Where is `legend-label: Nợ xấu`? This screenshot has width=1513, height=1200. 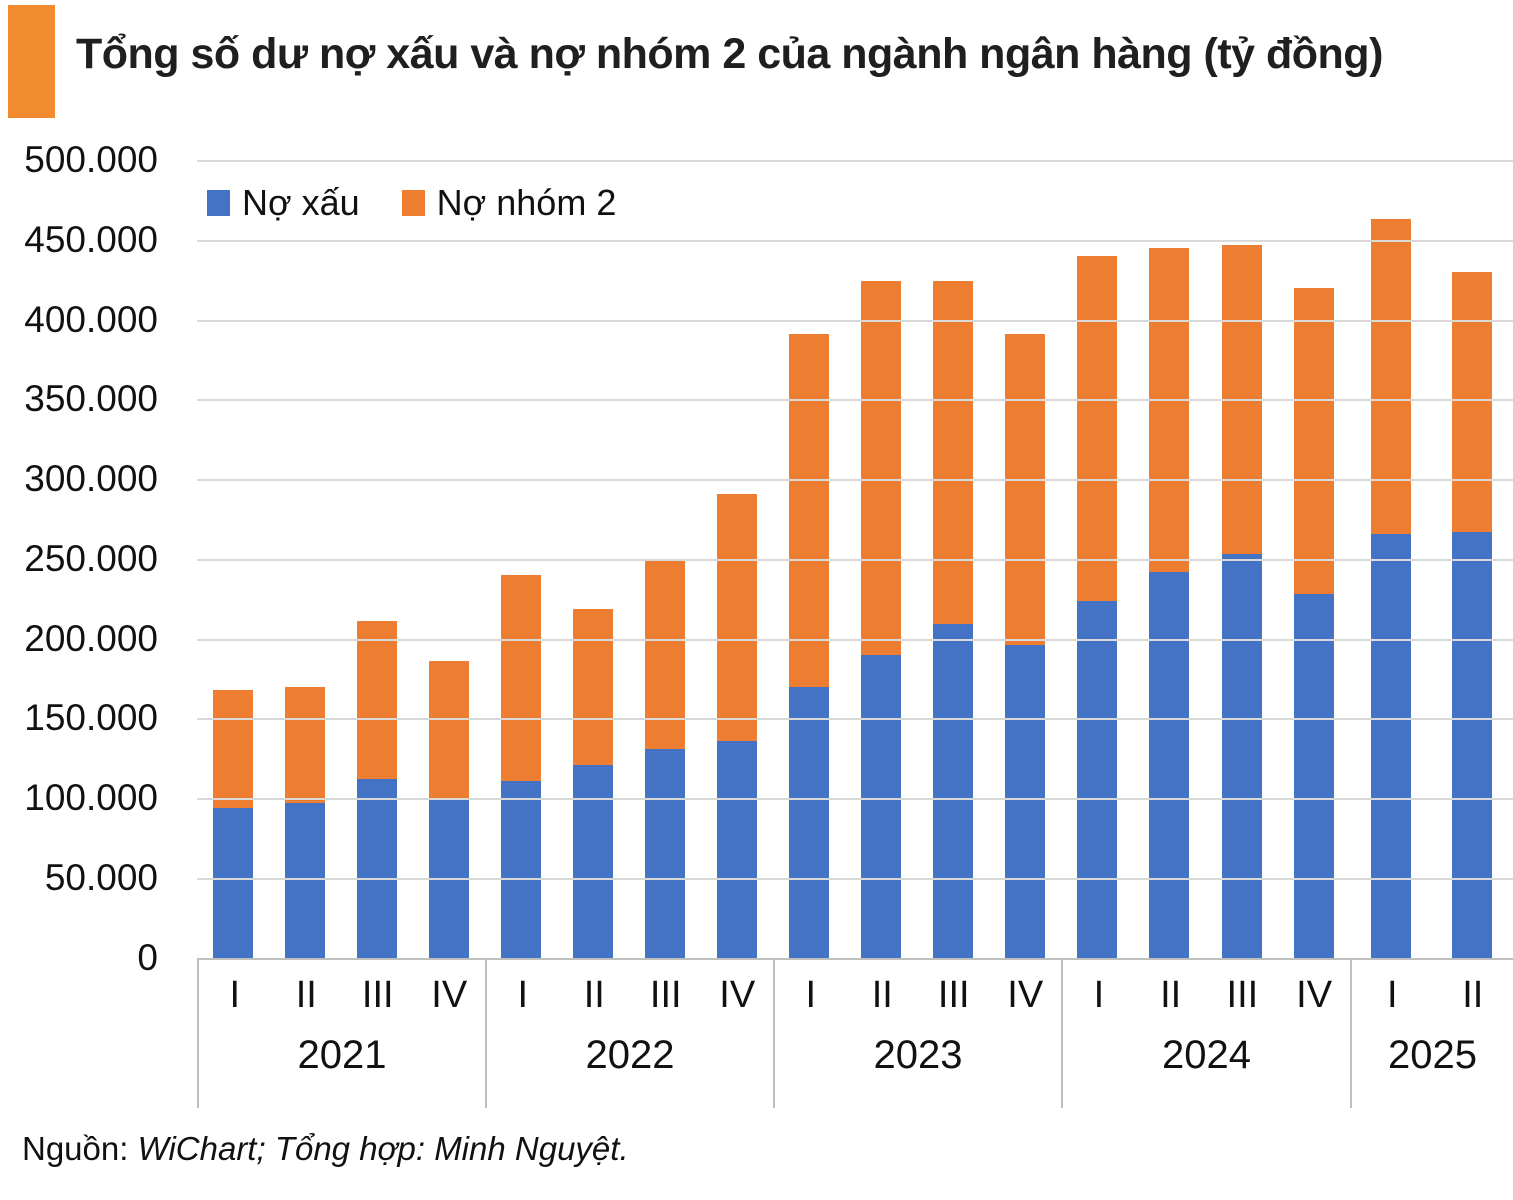 legend-label: Nợ xấu is located at coordinates (301, 202).